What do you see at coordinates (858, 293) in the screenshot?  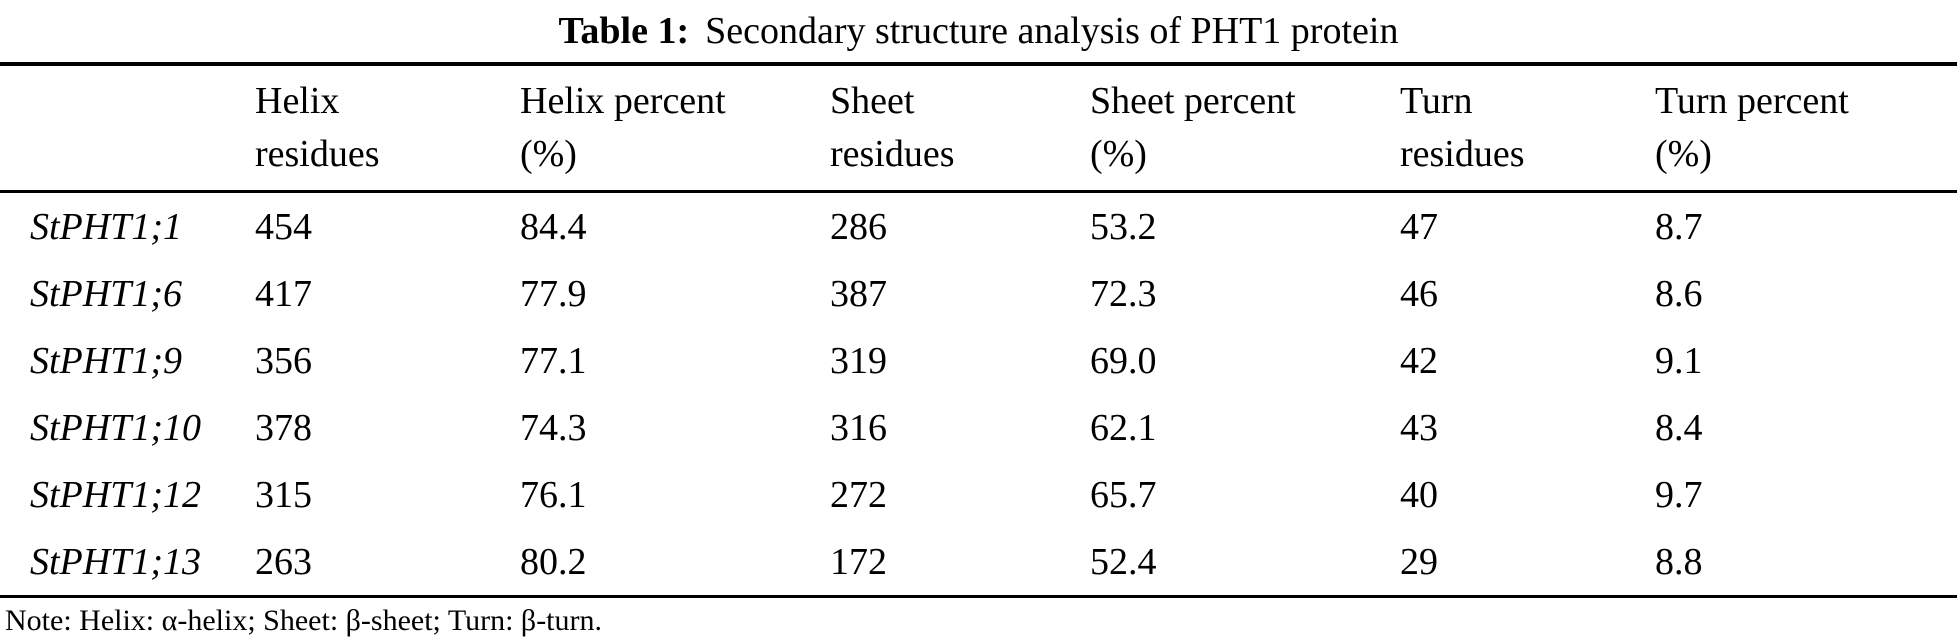 I see `sheet-residues-cell: 387` at bounding box center [858, 293].